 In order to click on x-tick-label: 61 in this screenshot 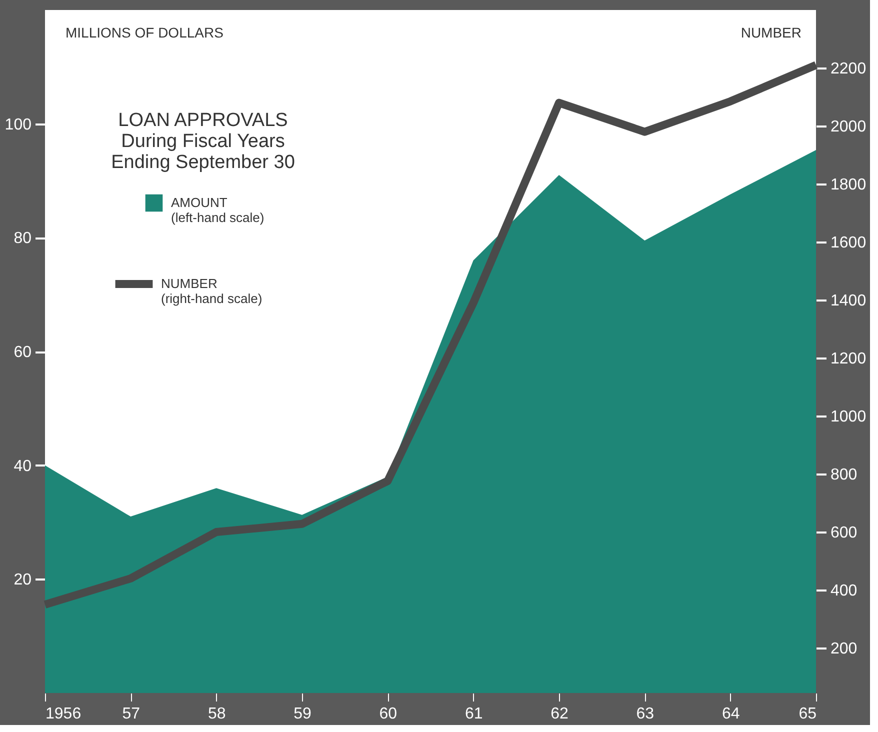, I will do `click(473, 714)`.